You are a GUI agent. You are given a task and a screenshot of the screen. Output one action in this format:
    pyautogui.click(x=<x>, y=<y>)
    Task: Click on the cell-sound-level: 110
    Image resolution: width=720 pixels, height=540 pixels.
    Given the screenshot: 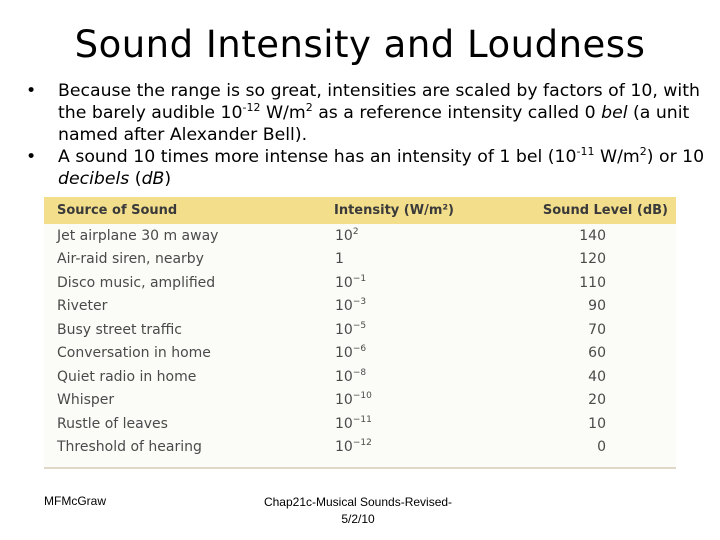 What is the action you would take?
    pyautogui.click(x=592, y=282)
    